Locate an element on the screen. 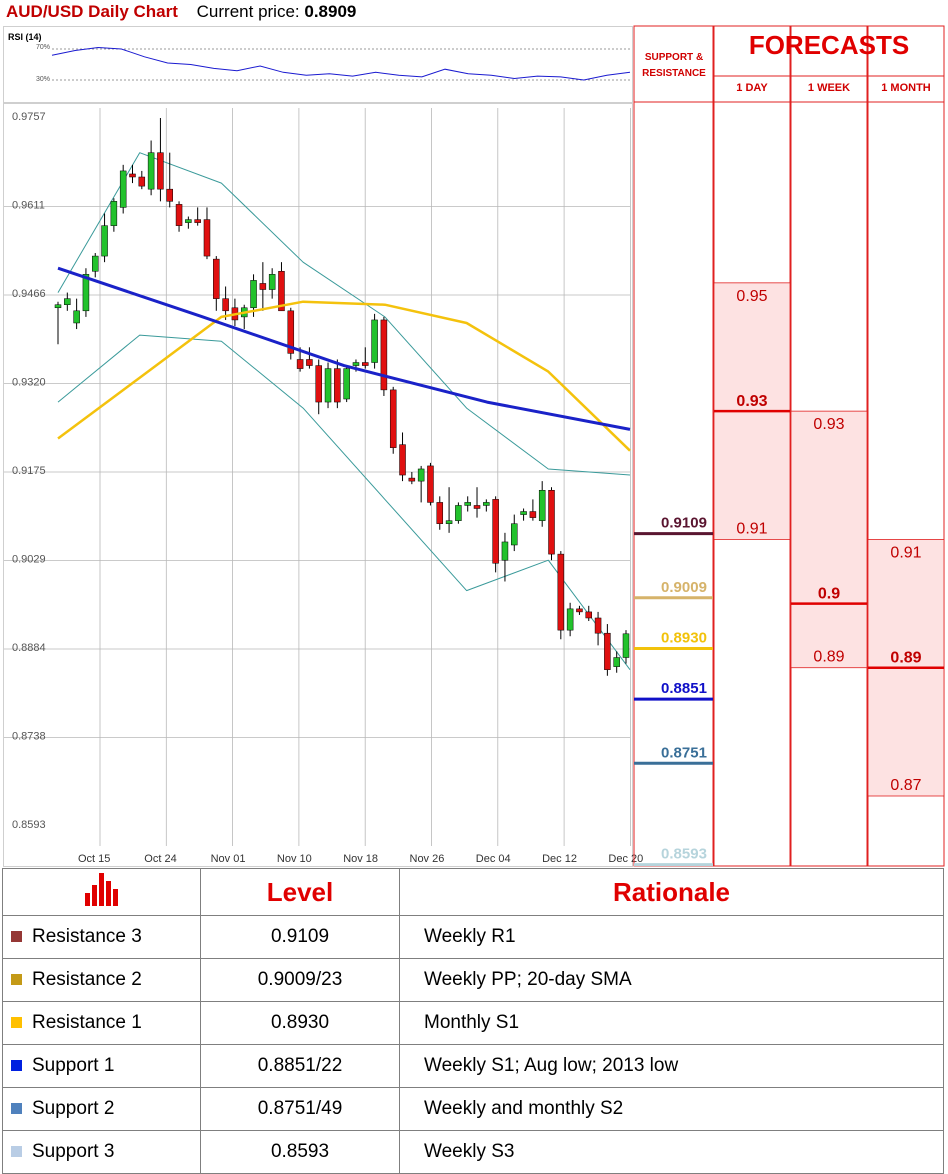 The height and width of the screenshot is (1174, 948). forecast-range-box is located at coordinates (829, 539).